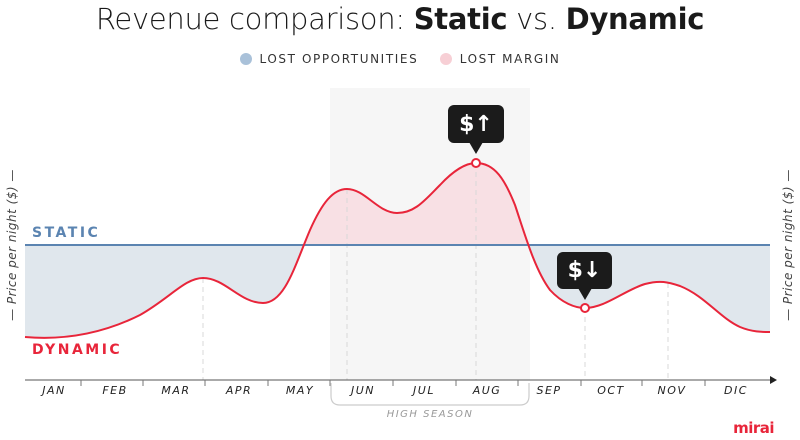 The width and height of the screenshot is (800, 440). What do you see at coordinates (115, 390) in the screenshot?
I see `month-label-feb: FEB` at bounding box center [115, 390].